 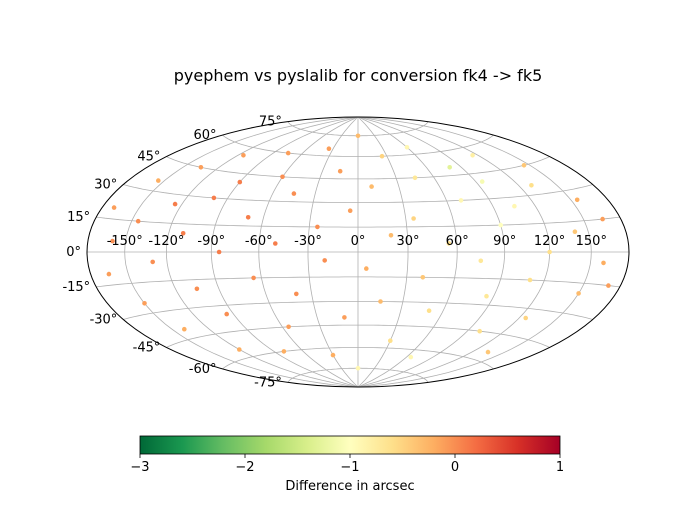 I want to click on lon-tick-label: -90°, so click(x=211, y=241).